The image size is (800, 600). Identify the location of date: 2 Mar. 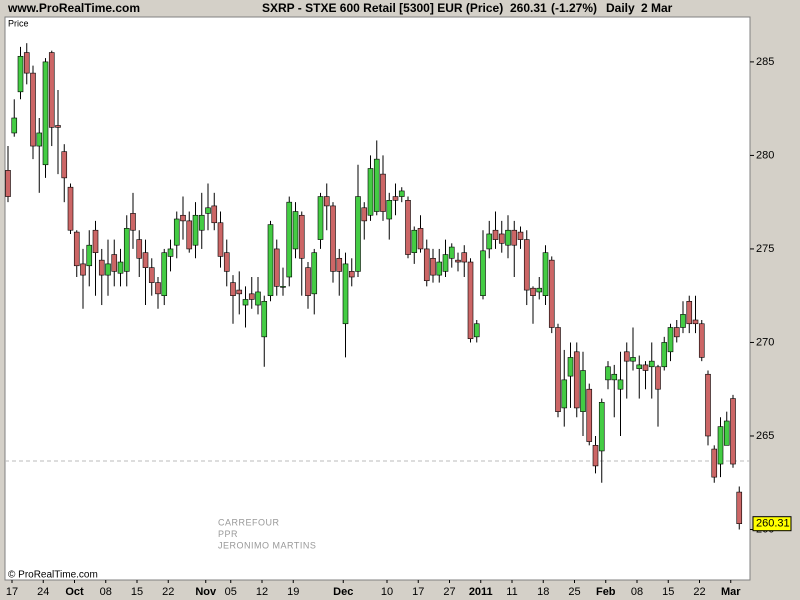
(657, 8).